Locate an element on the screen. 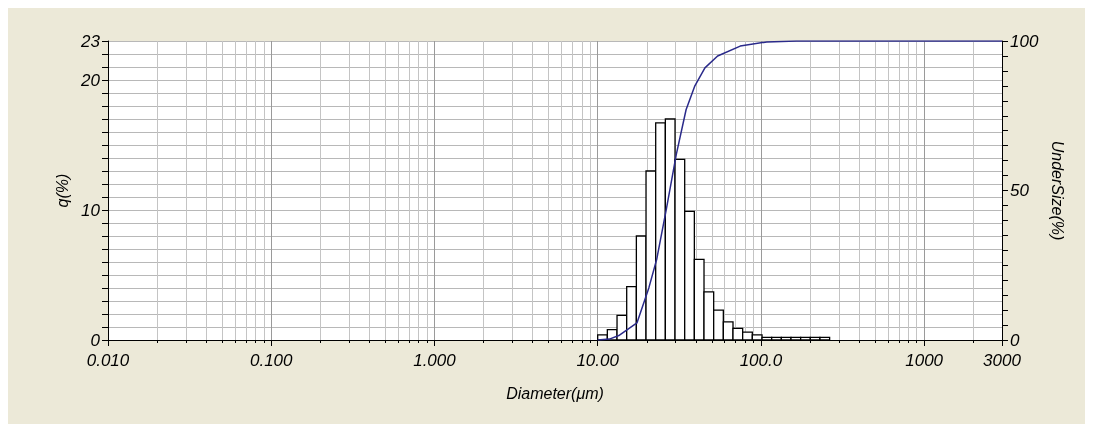 This screenshot has width=1093, height=432. y-tick-label: 20 is located at coordinates (90, 80).